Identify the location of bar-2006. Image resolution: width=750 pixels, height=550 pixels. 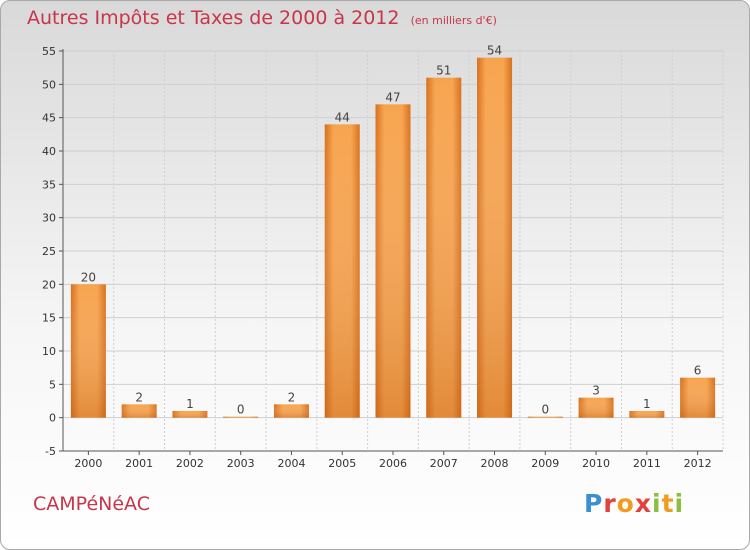
(393, 261).